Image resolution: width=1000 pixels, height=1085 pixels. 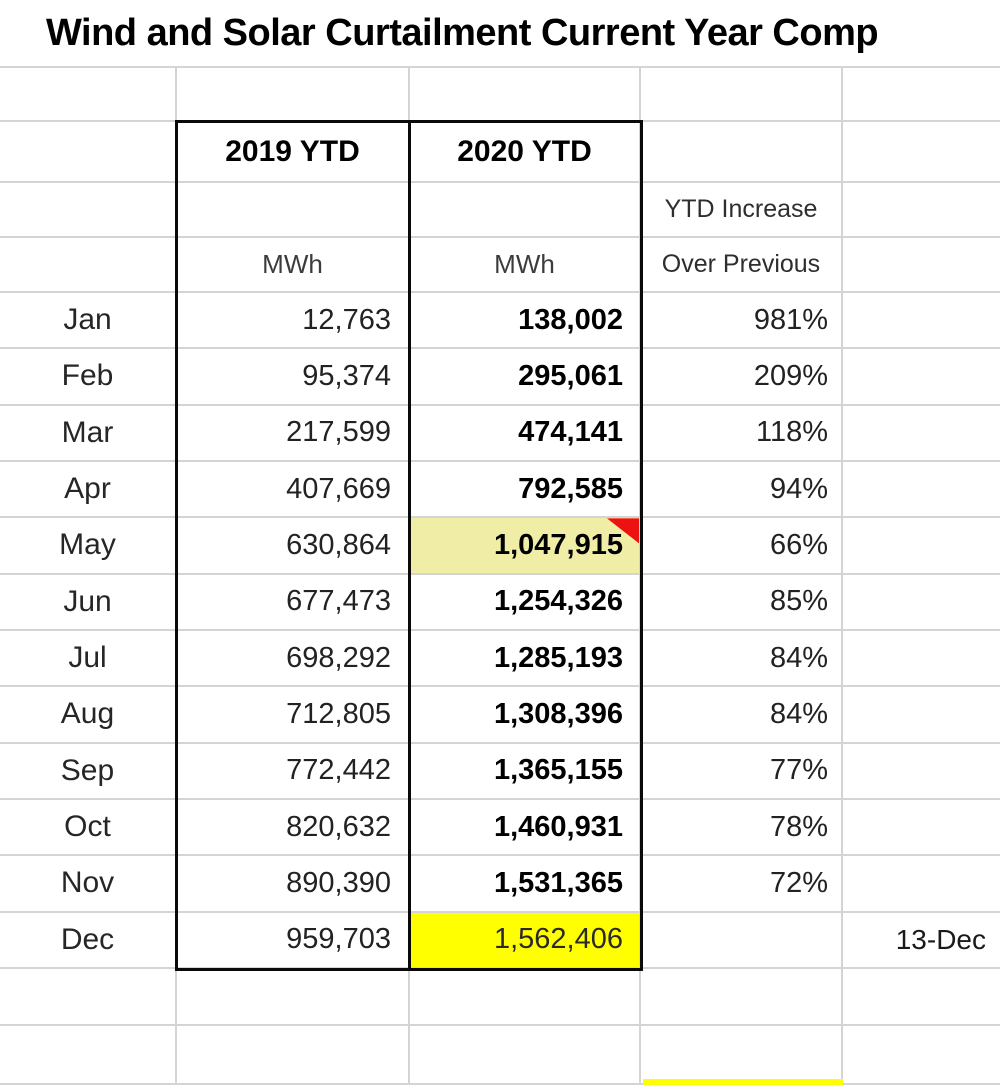 What do you see at coordinates (742, 321) in the screenshot?
I see `cell-increase: 981%` at bounding box center [742, 321].